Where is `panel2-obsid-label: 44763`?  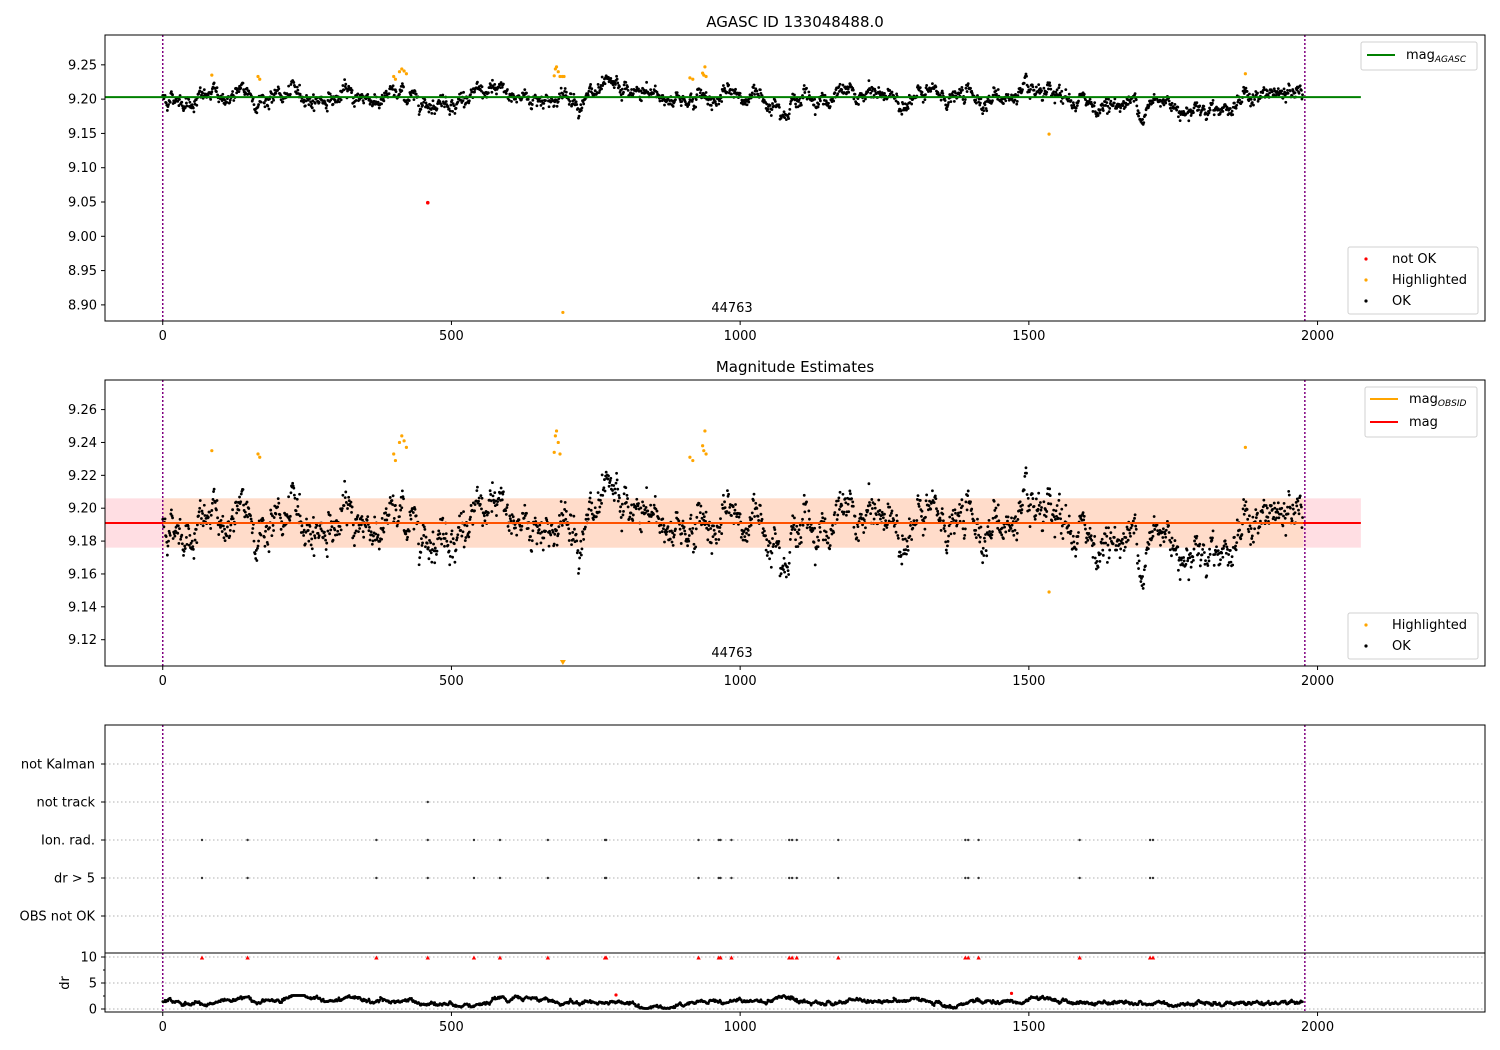
panel2-obsid-label: 44763 is located at coordinates (731, 653).